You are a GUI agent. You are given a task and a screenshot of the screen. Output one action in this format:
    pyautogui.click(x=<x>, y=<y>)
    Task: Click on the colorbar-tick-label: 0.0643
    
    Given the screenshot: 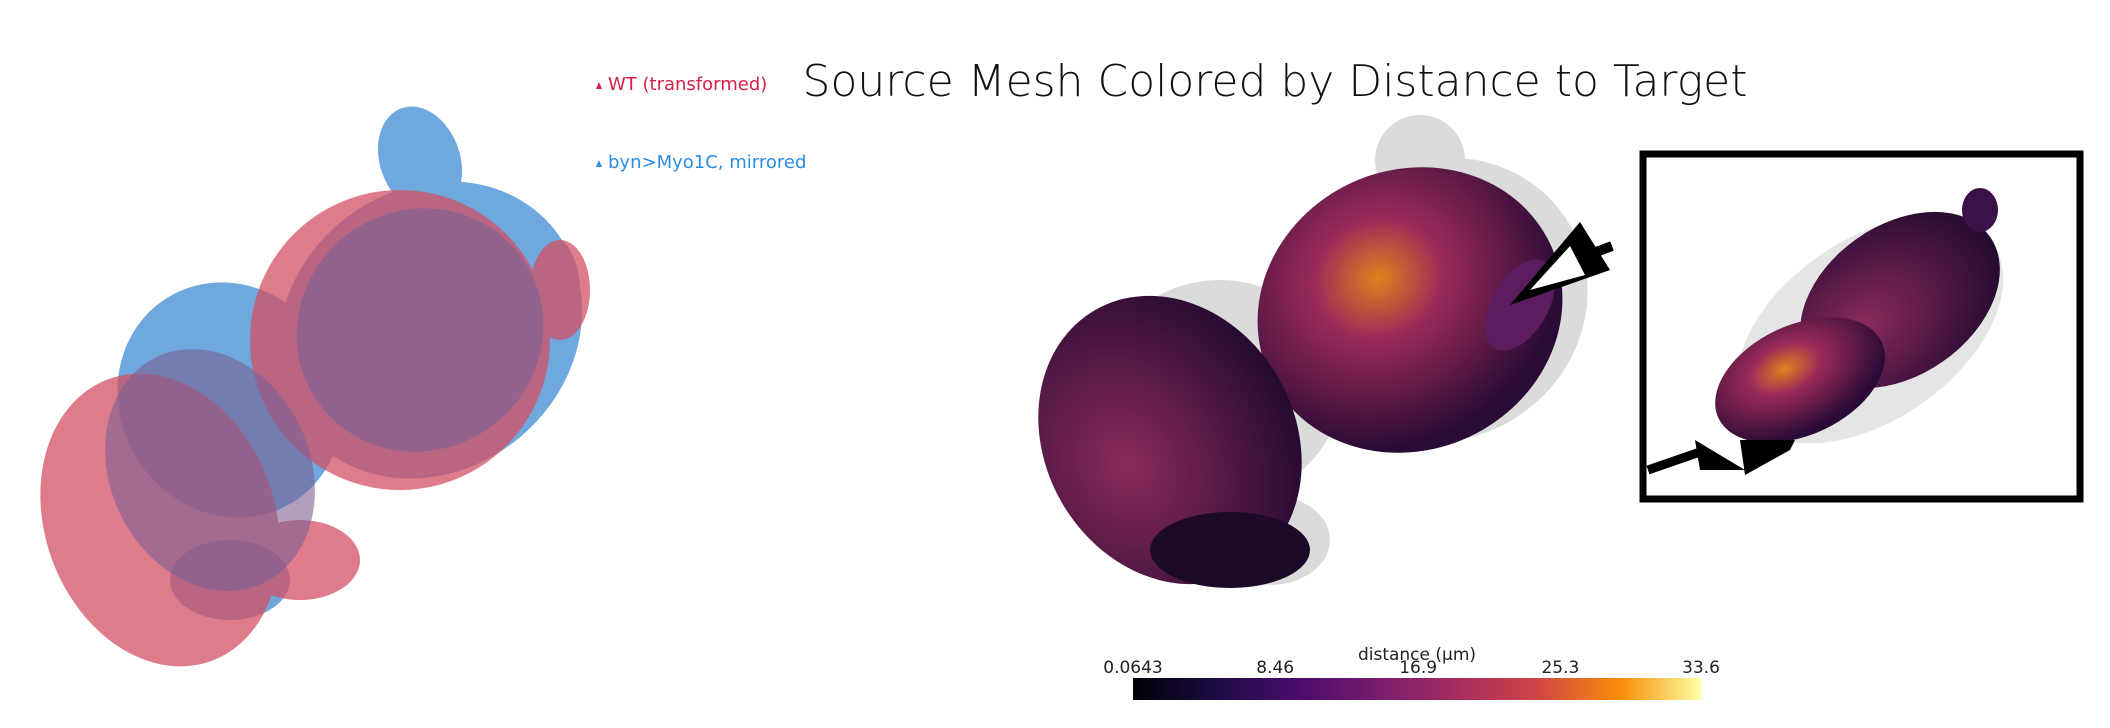 What is the action you would take?
    pyautogui.click(x=1132, y=668)
    